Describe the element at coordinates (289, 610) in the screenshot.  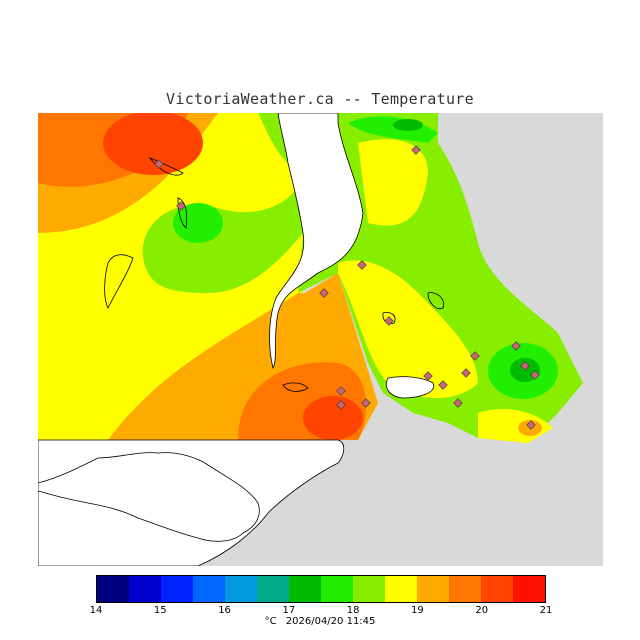
I see `legend-tick-label: 17` at that location.